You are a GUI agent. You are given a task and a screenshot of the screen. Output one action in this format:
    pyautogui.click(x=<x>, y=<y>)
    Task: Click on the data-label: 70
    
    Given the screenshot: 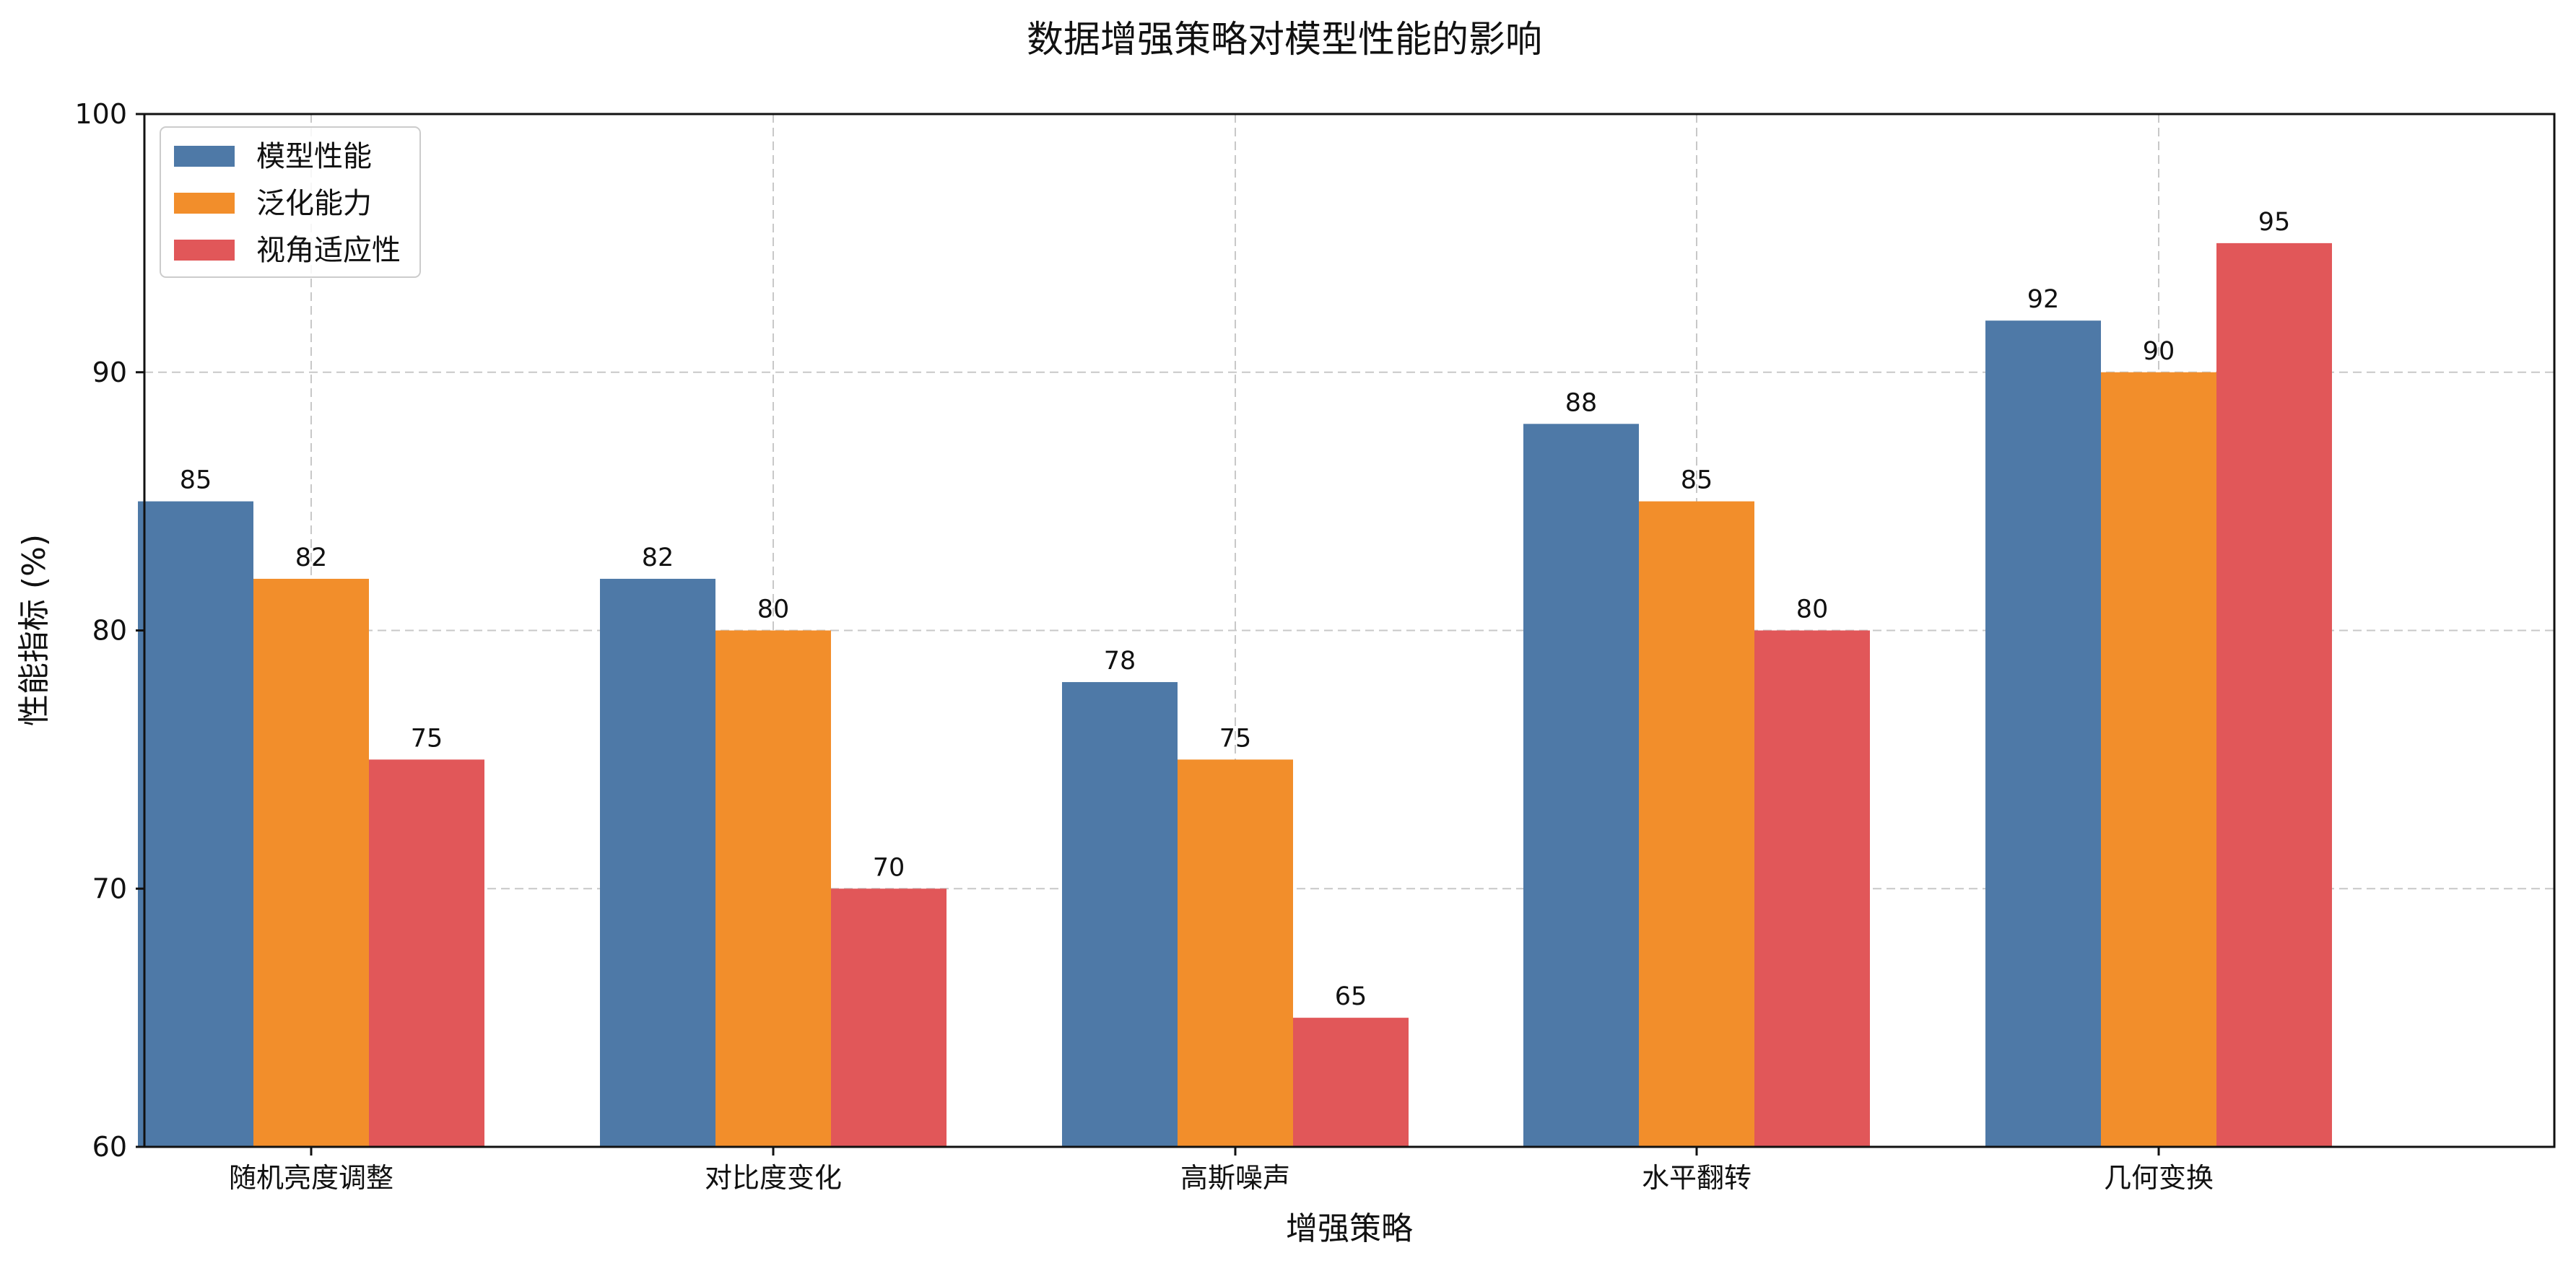 What is the action you would take?
    pyautogui.click(x=889, y=867)
    